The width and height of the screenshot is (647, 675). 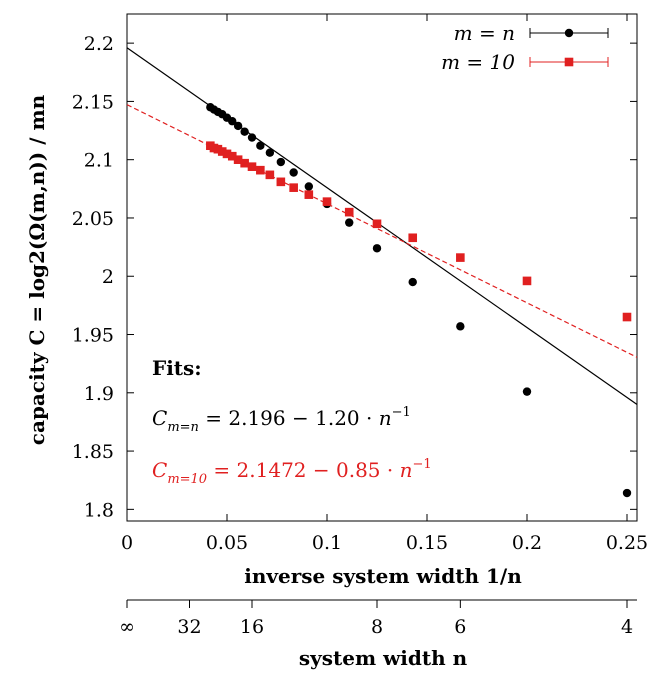 What do you see at coordinates (93, 102) in the screenshot?
I see `y-tick-label-7: 2.15` at bounding box center [93, 102].